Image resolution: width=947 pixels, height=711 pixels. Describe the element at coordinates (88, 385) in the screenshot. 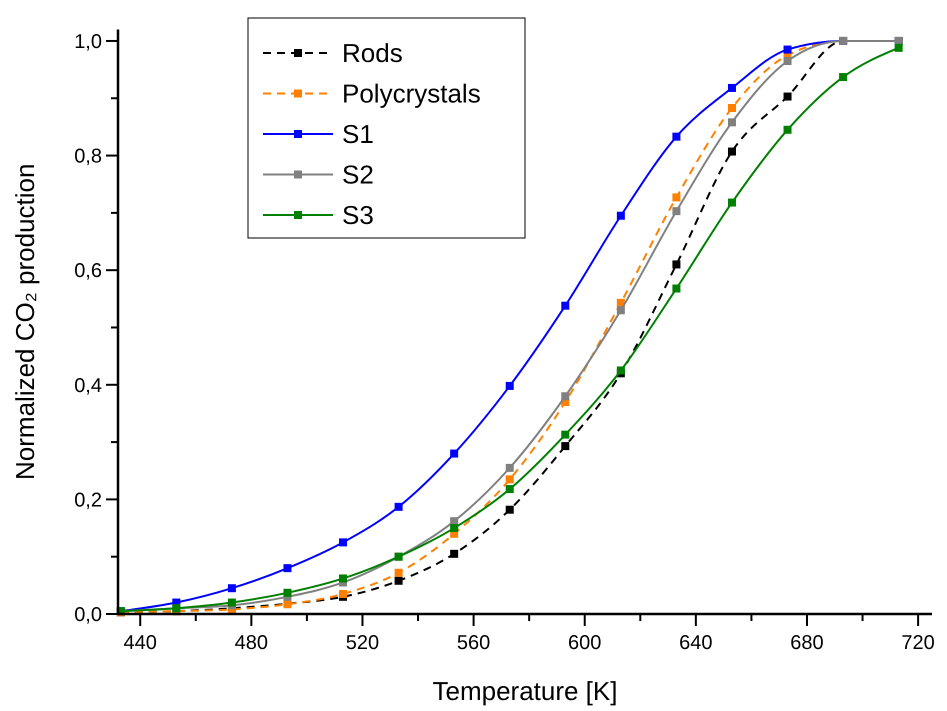

I see `y-tick-label: 0,4` at that location.